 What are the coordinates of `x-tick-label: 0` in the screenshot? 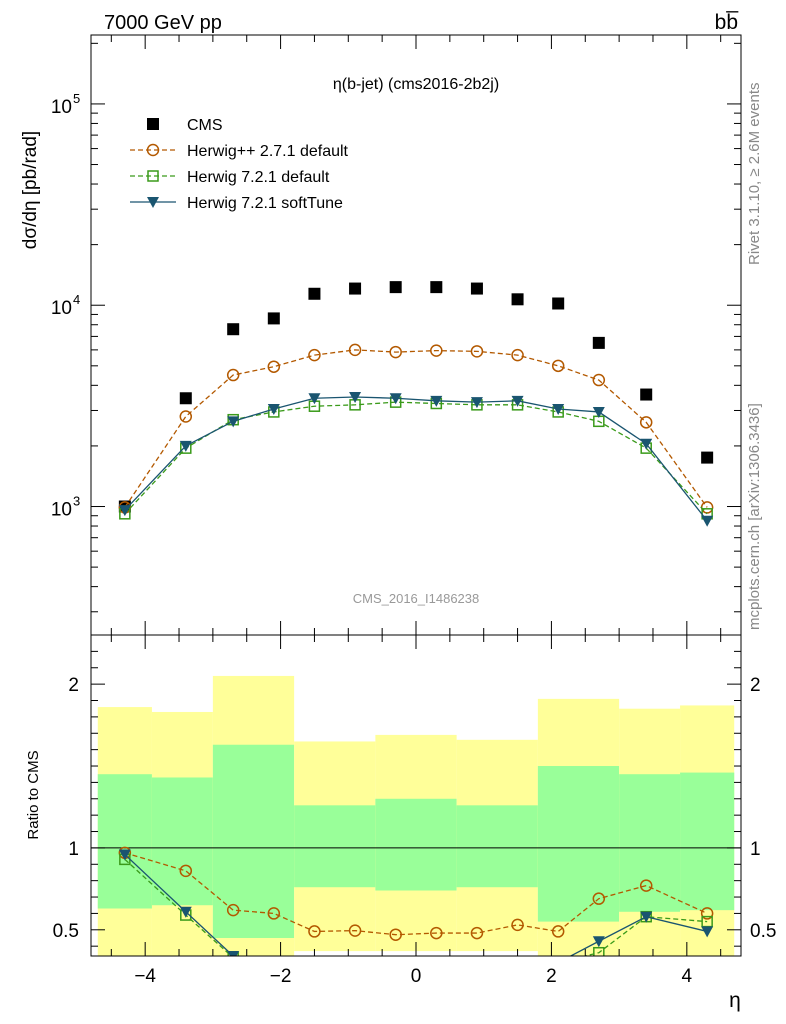 It's located at (416, 976).